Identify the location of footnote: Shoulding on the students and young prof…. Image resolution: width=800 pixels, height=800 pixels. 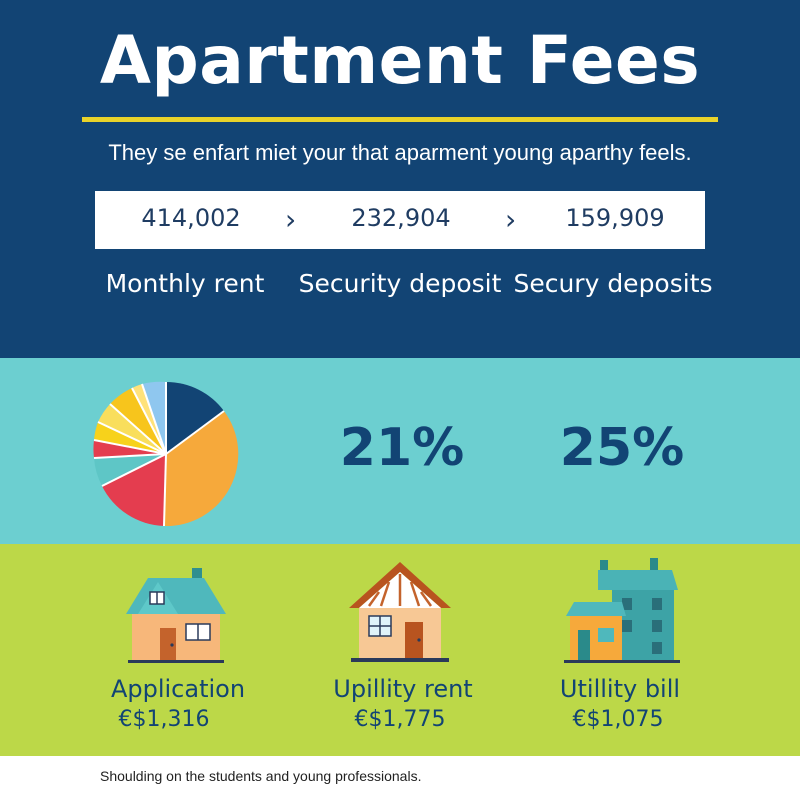
(261, 776).